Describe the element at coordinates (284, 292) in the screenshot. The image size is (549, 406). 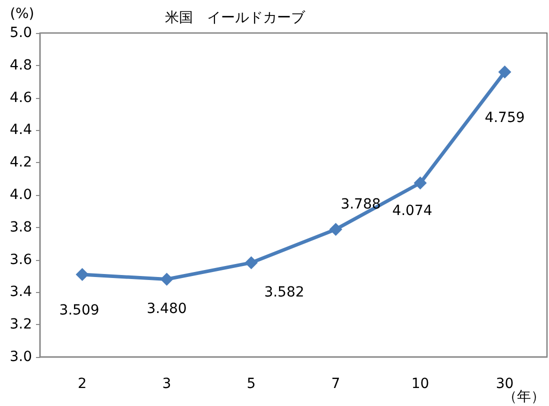
I see `data-label: 3.582` at that location.